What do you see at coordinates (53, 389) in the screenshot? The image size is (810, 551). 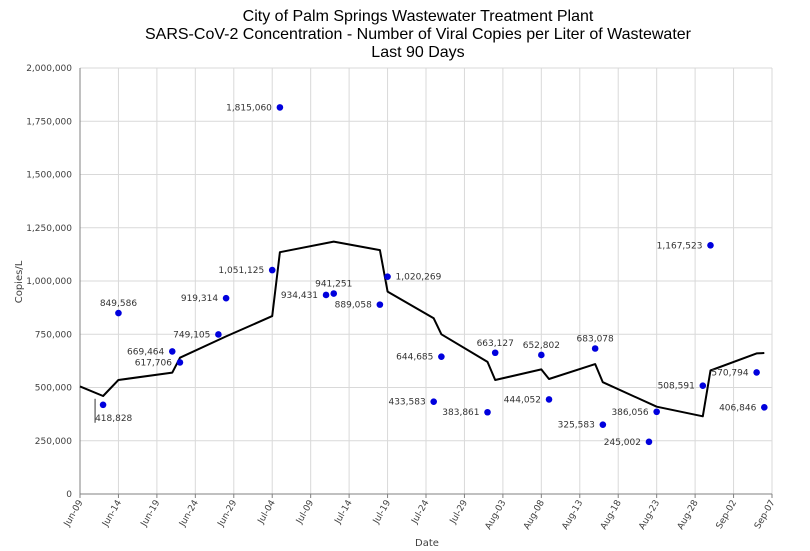 I see `y-tick-label: 500,000` at bounding box center [53, 389].